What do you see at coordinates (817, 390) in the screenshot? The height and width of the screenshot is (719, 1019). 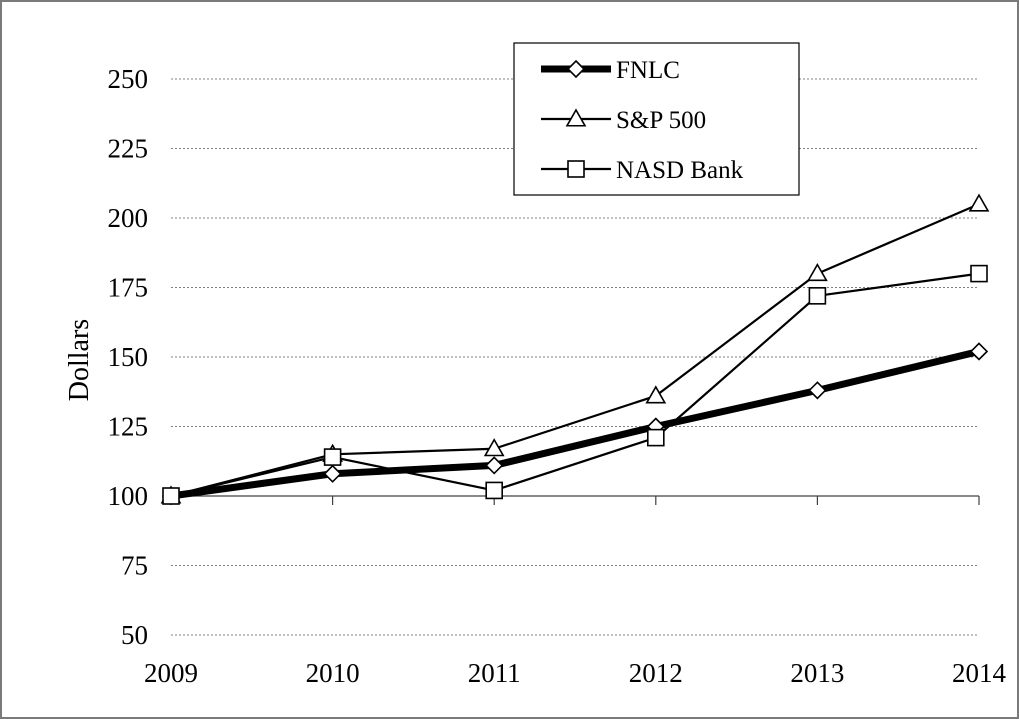 I see `data-point-fnlc-2013` at bounding box center [817, 390].